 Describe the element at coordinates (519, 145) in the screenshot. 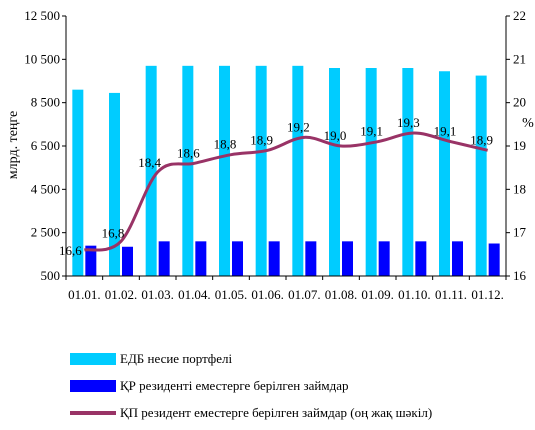

I see `right-tick-label-3: 19` at that location.